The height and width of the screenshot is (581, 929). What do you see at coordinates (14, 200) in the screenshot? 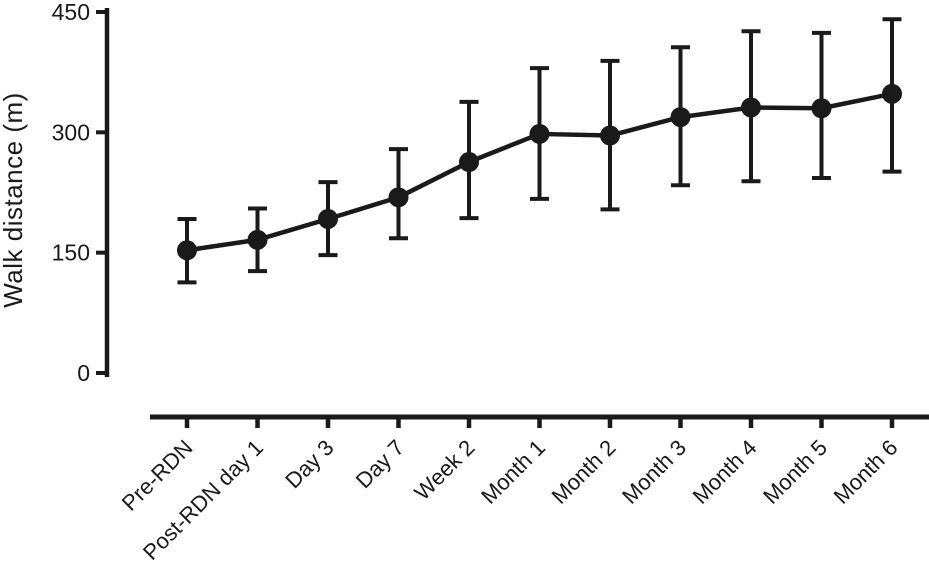
I see `y-axis-title: Walk distance (m)` at bounding box center [14, 200].